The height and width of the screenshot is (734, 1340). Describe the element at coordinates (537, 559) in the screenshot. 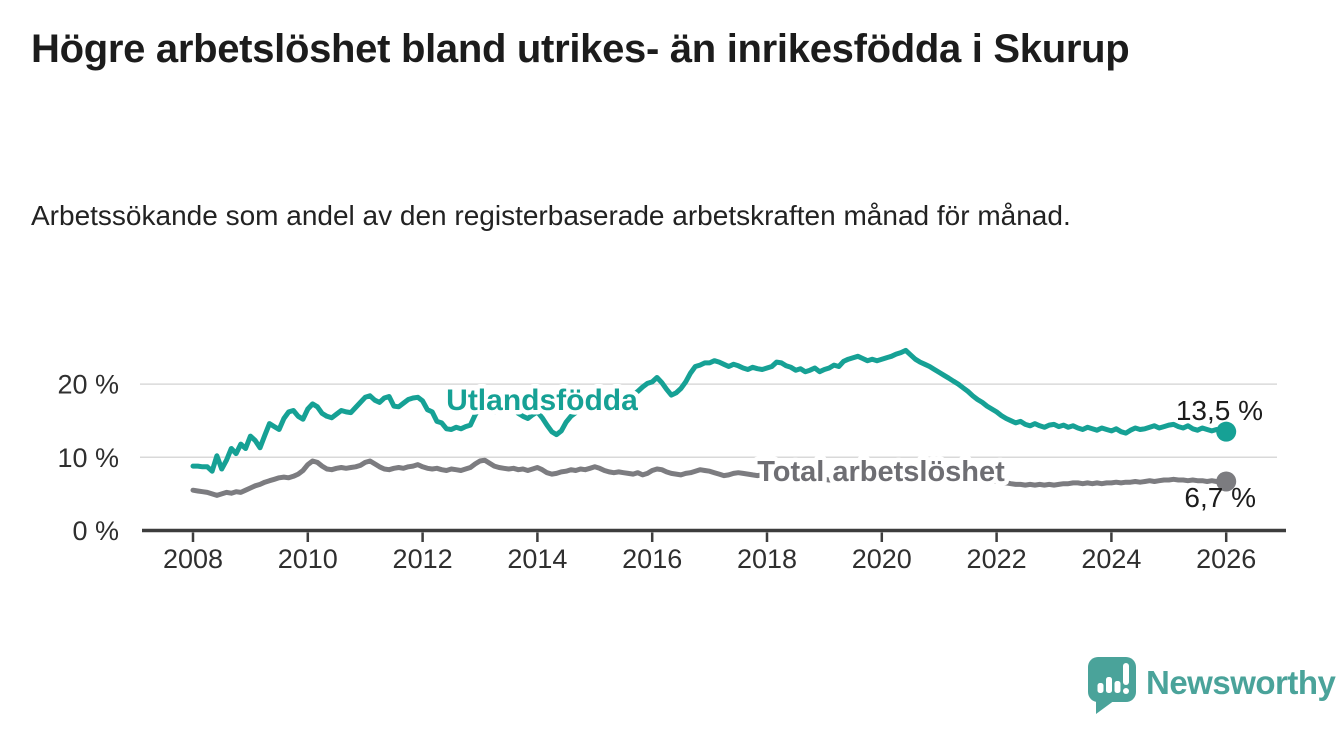

I see `x-tick-label: 2014` at that location.